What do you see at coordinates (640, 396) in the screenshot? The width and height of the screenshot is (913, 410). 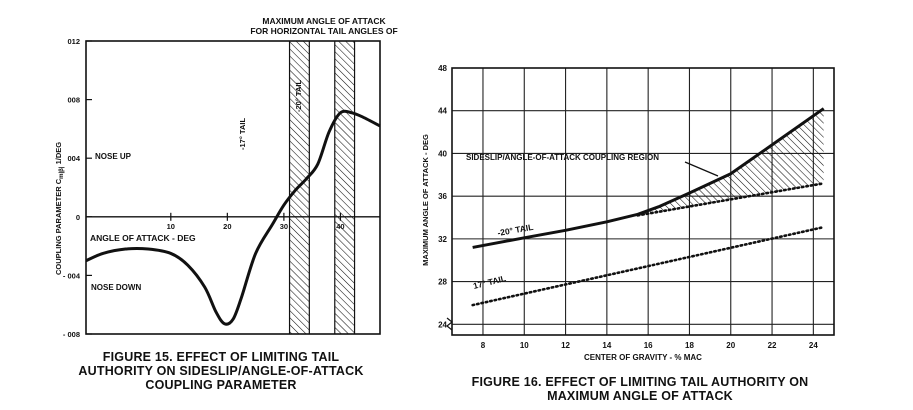 I see `figure-16-caption-line-2: MAXIMUM ANGLE OF ATTACK` at bounding box center [640, 396].